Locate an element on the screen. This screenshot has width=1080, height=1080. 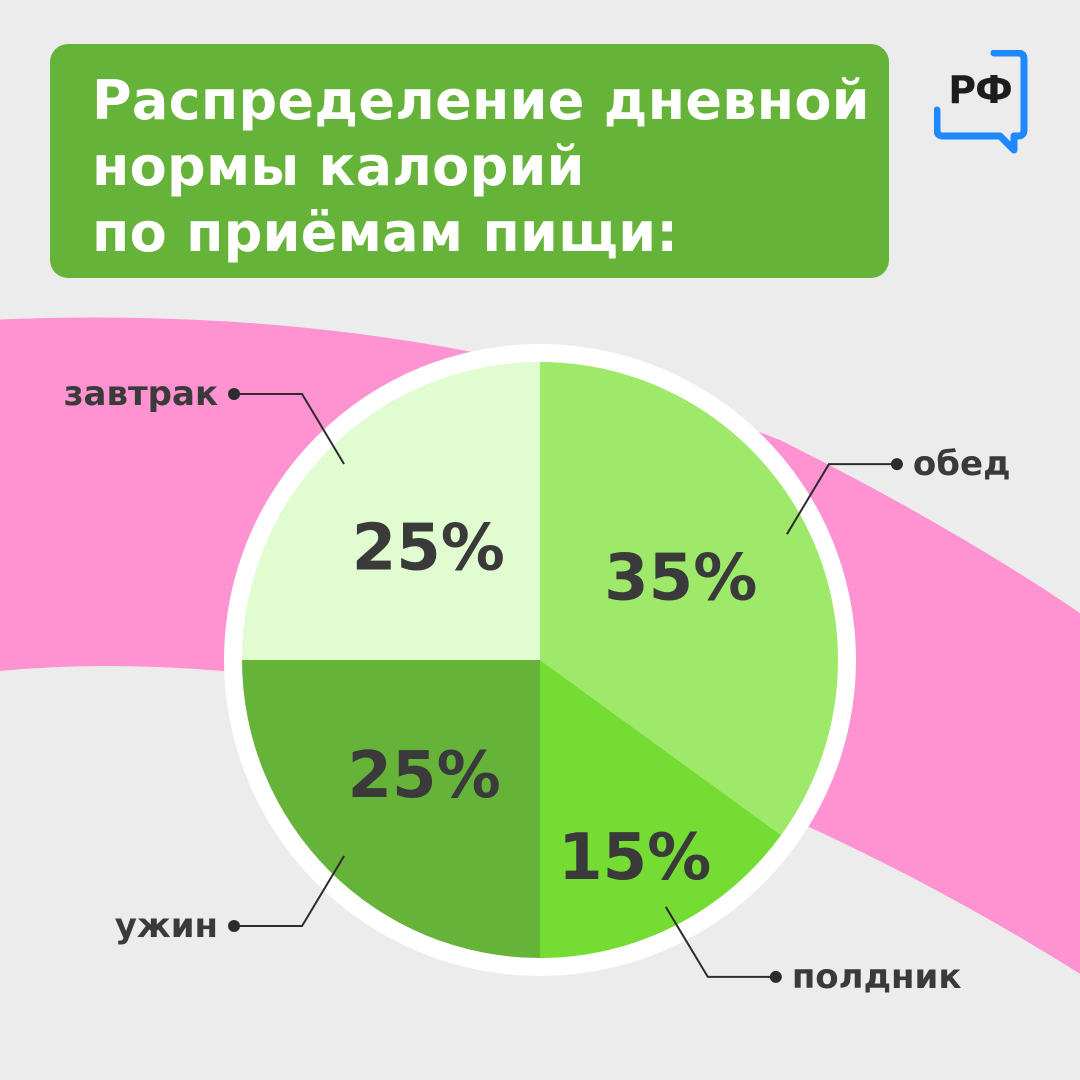
slice-2-percent: 15% is located at coordinates (634, 858).